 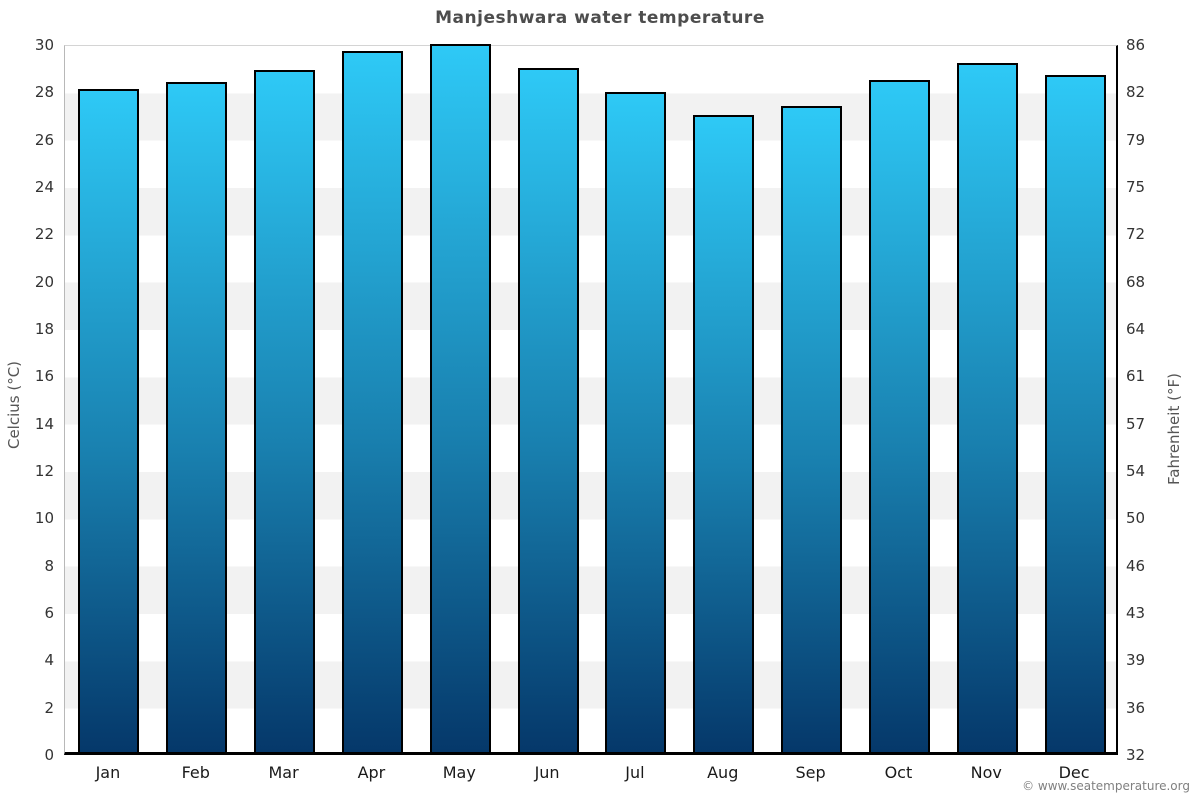 I want to click on fahrenheit-tick-75: 75, so click(x=1136, y=187).